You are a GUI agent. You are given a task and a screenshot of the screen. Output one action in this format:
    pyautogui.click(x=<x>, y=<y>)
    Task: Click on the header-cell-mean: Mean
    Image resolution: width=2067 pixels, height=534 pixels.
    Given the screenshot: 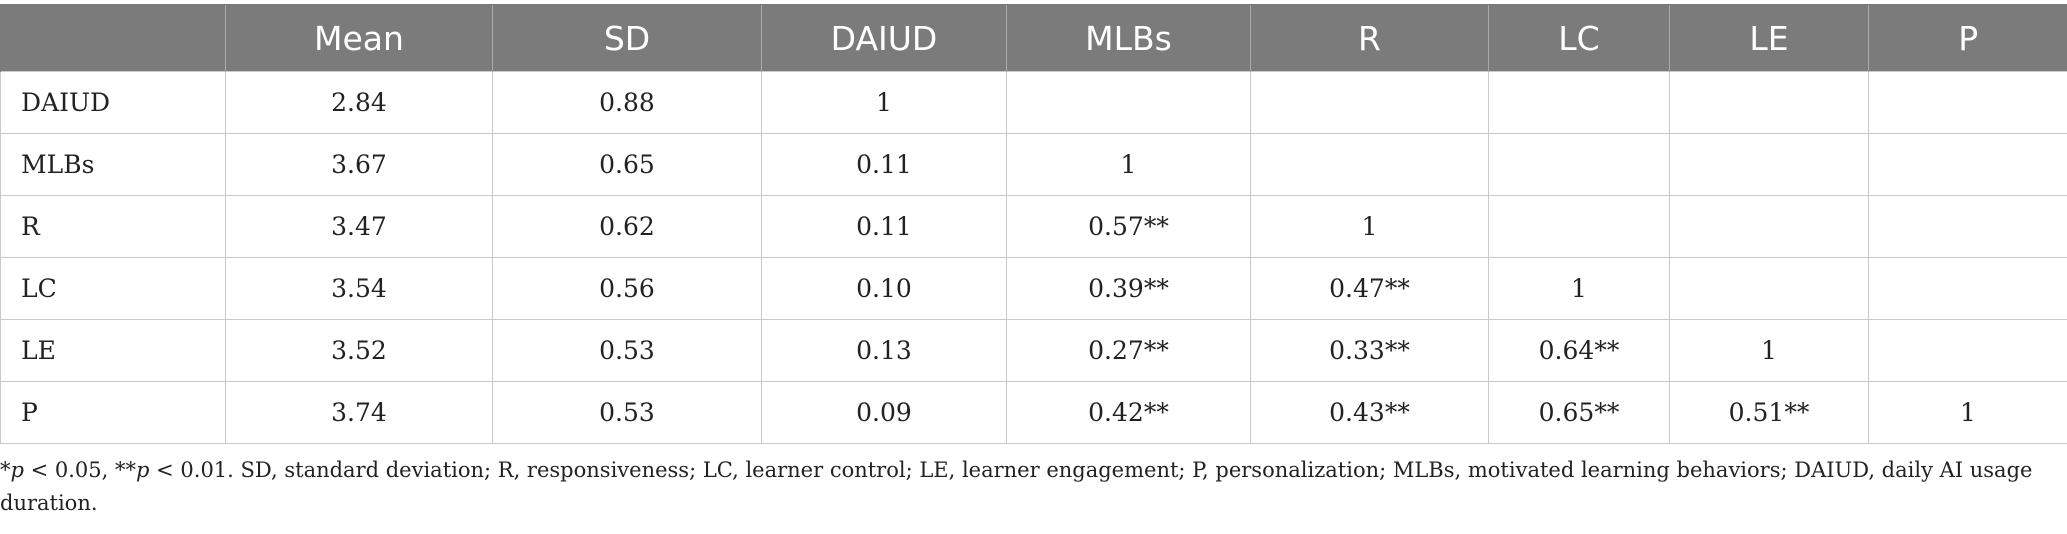 What is the action you would take?
    pyautogui.click(x=359, y=38)
    